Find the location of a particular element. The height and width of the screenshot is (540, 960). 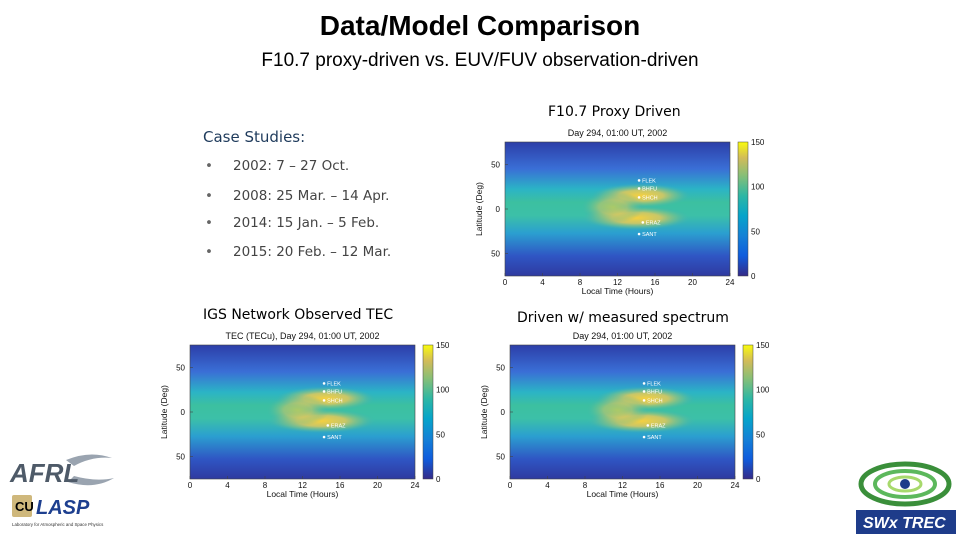

panel-label-igs: IGS Network Observed TEC is located at coordinates (298, 315).